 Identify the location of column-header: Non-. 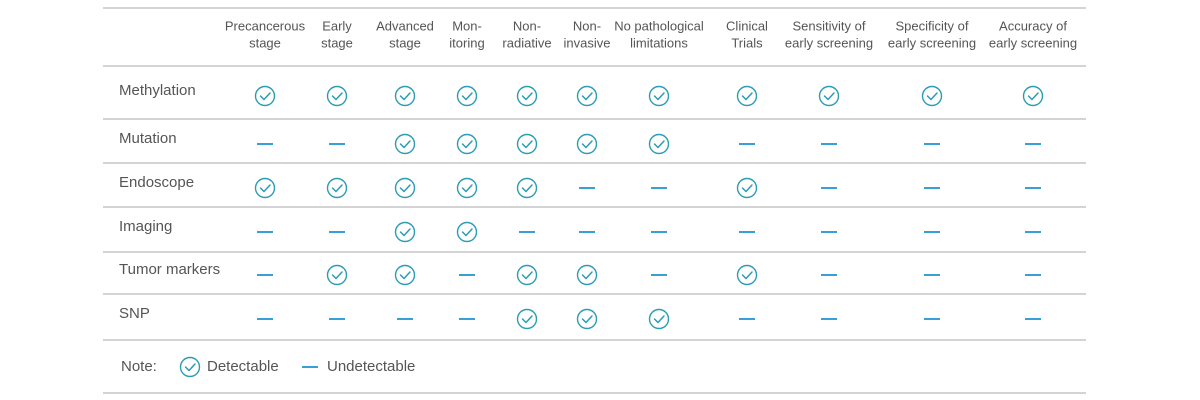
(587, 25).